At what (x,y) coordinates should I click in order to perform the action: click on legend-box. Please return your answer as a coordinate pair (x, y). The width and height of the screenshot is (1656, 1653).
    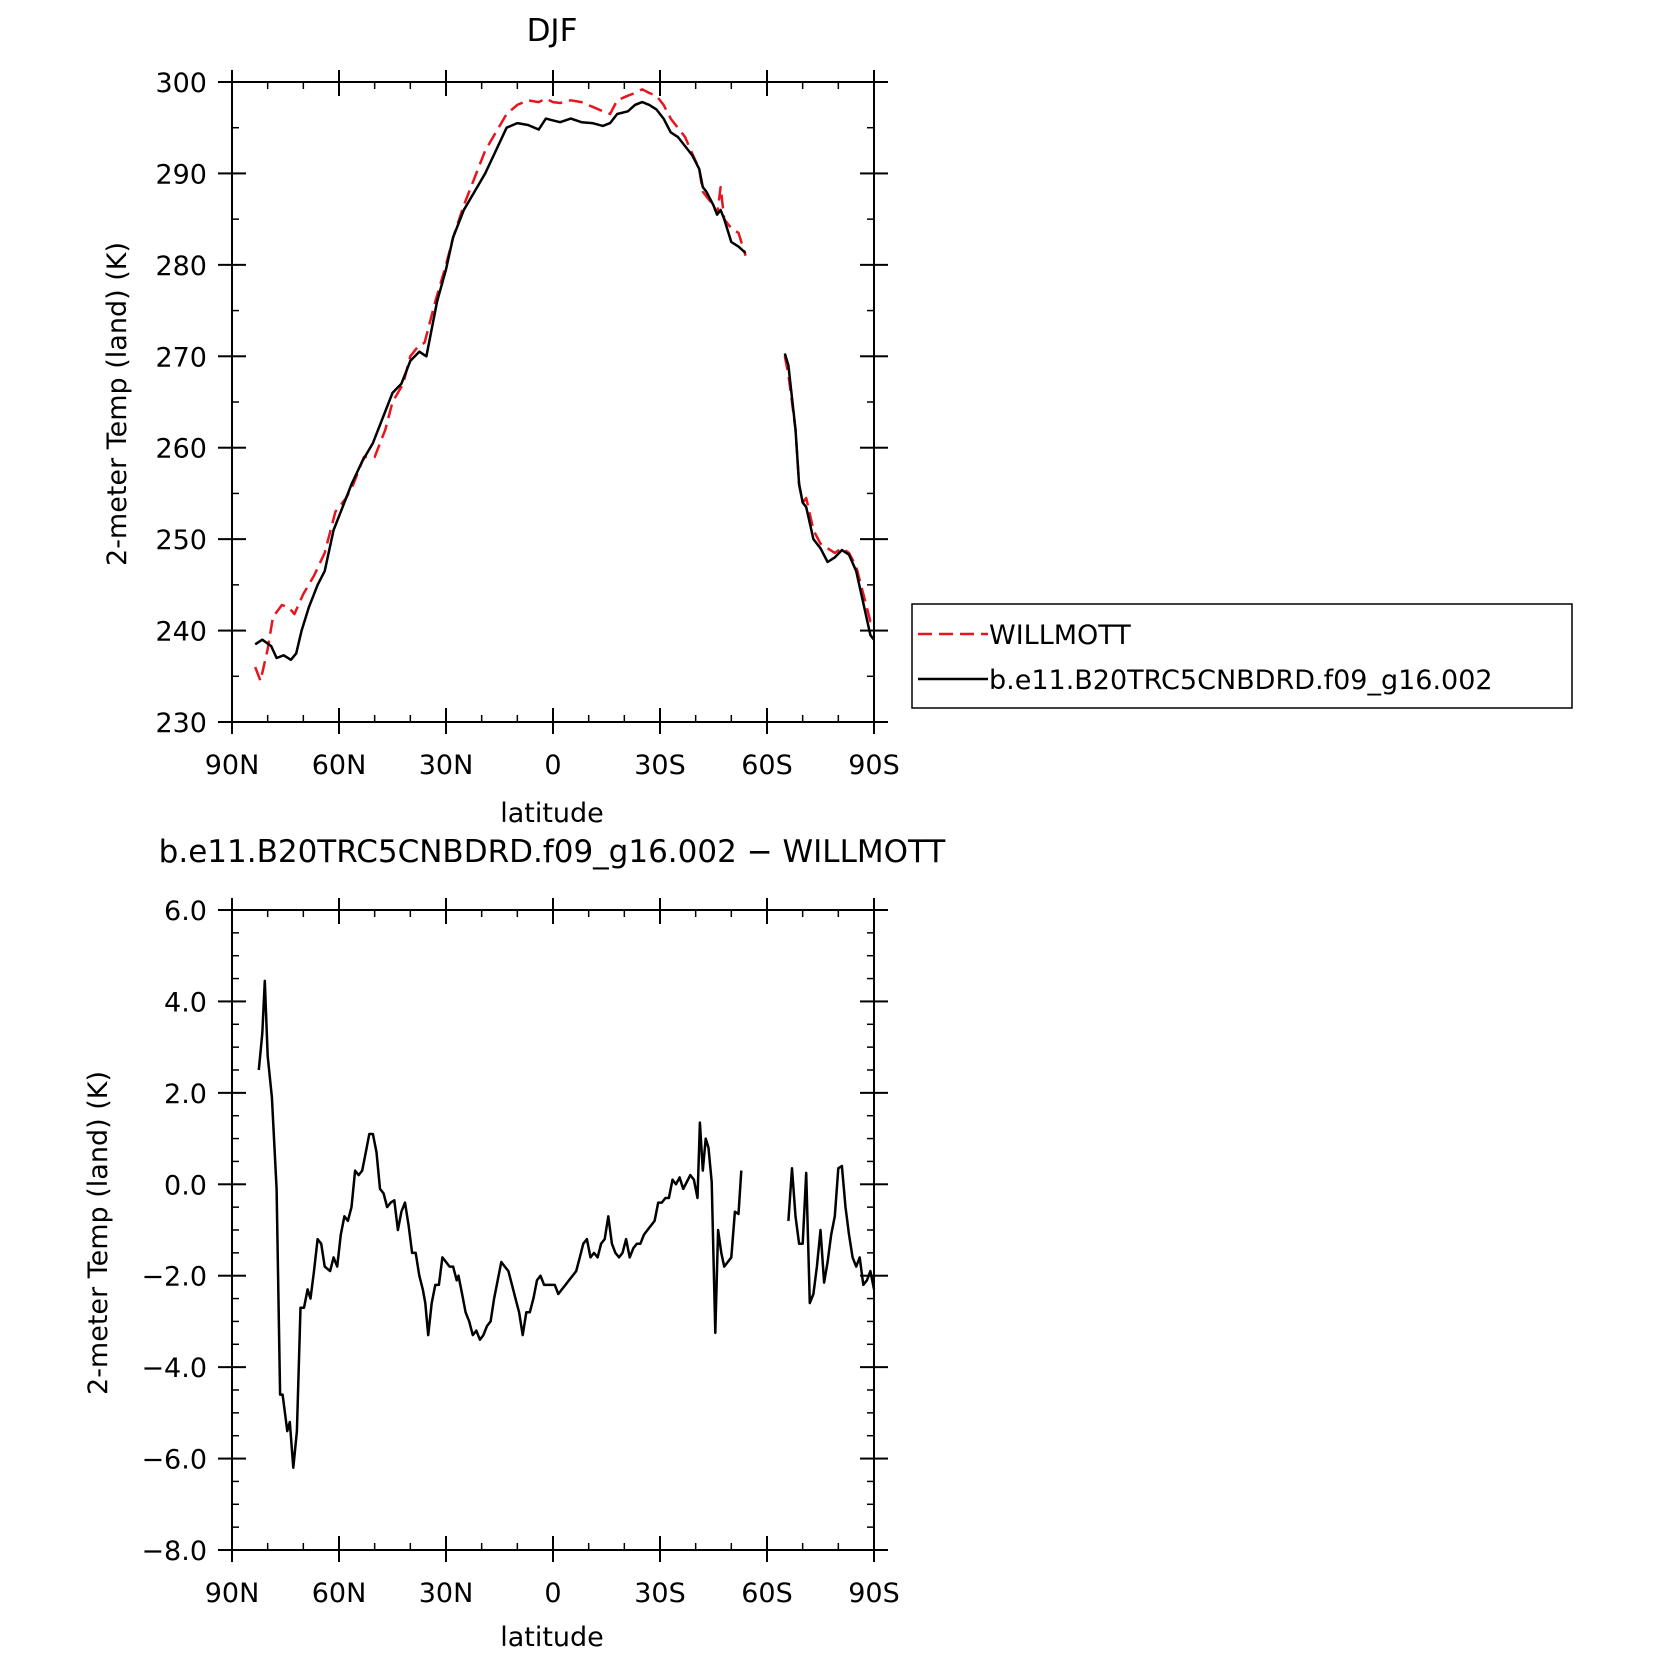
    Looking at the image, I should click on (1242, 656).